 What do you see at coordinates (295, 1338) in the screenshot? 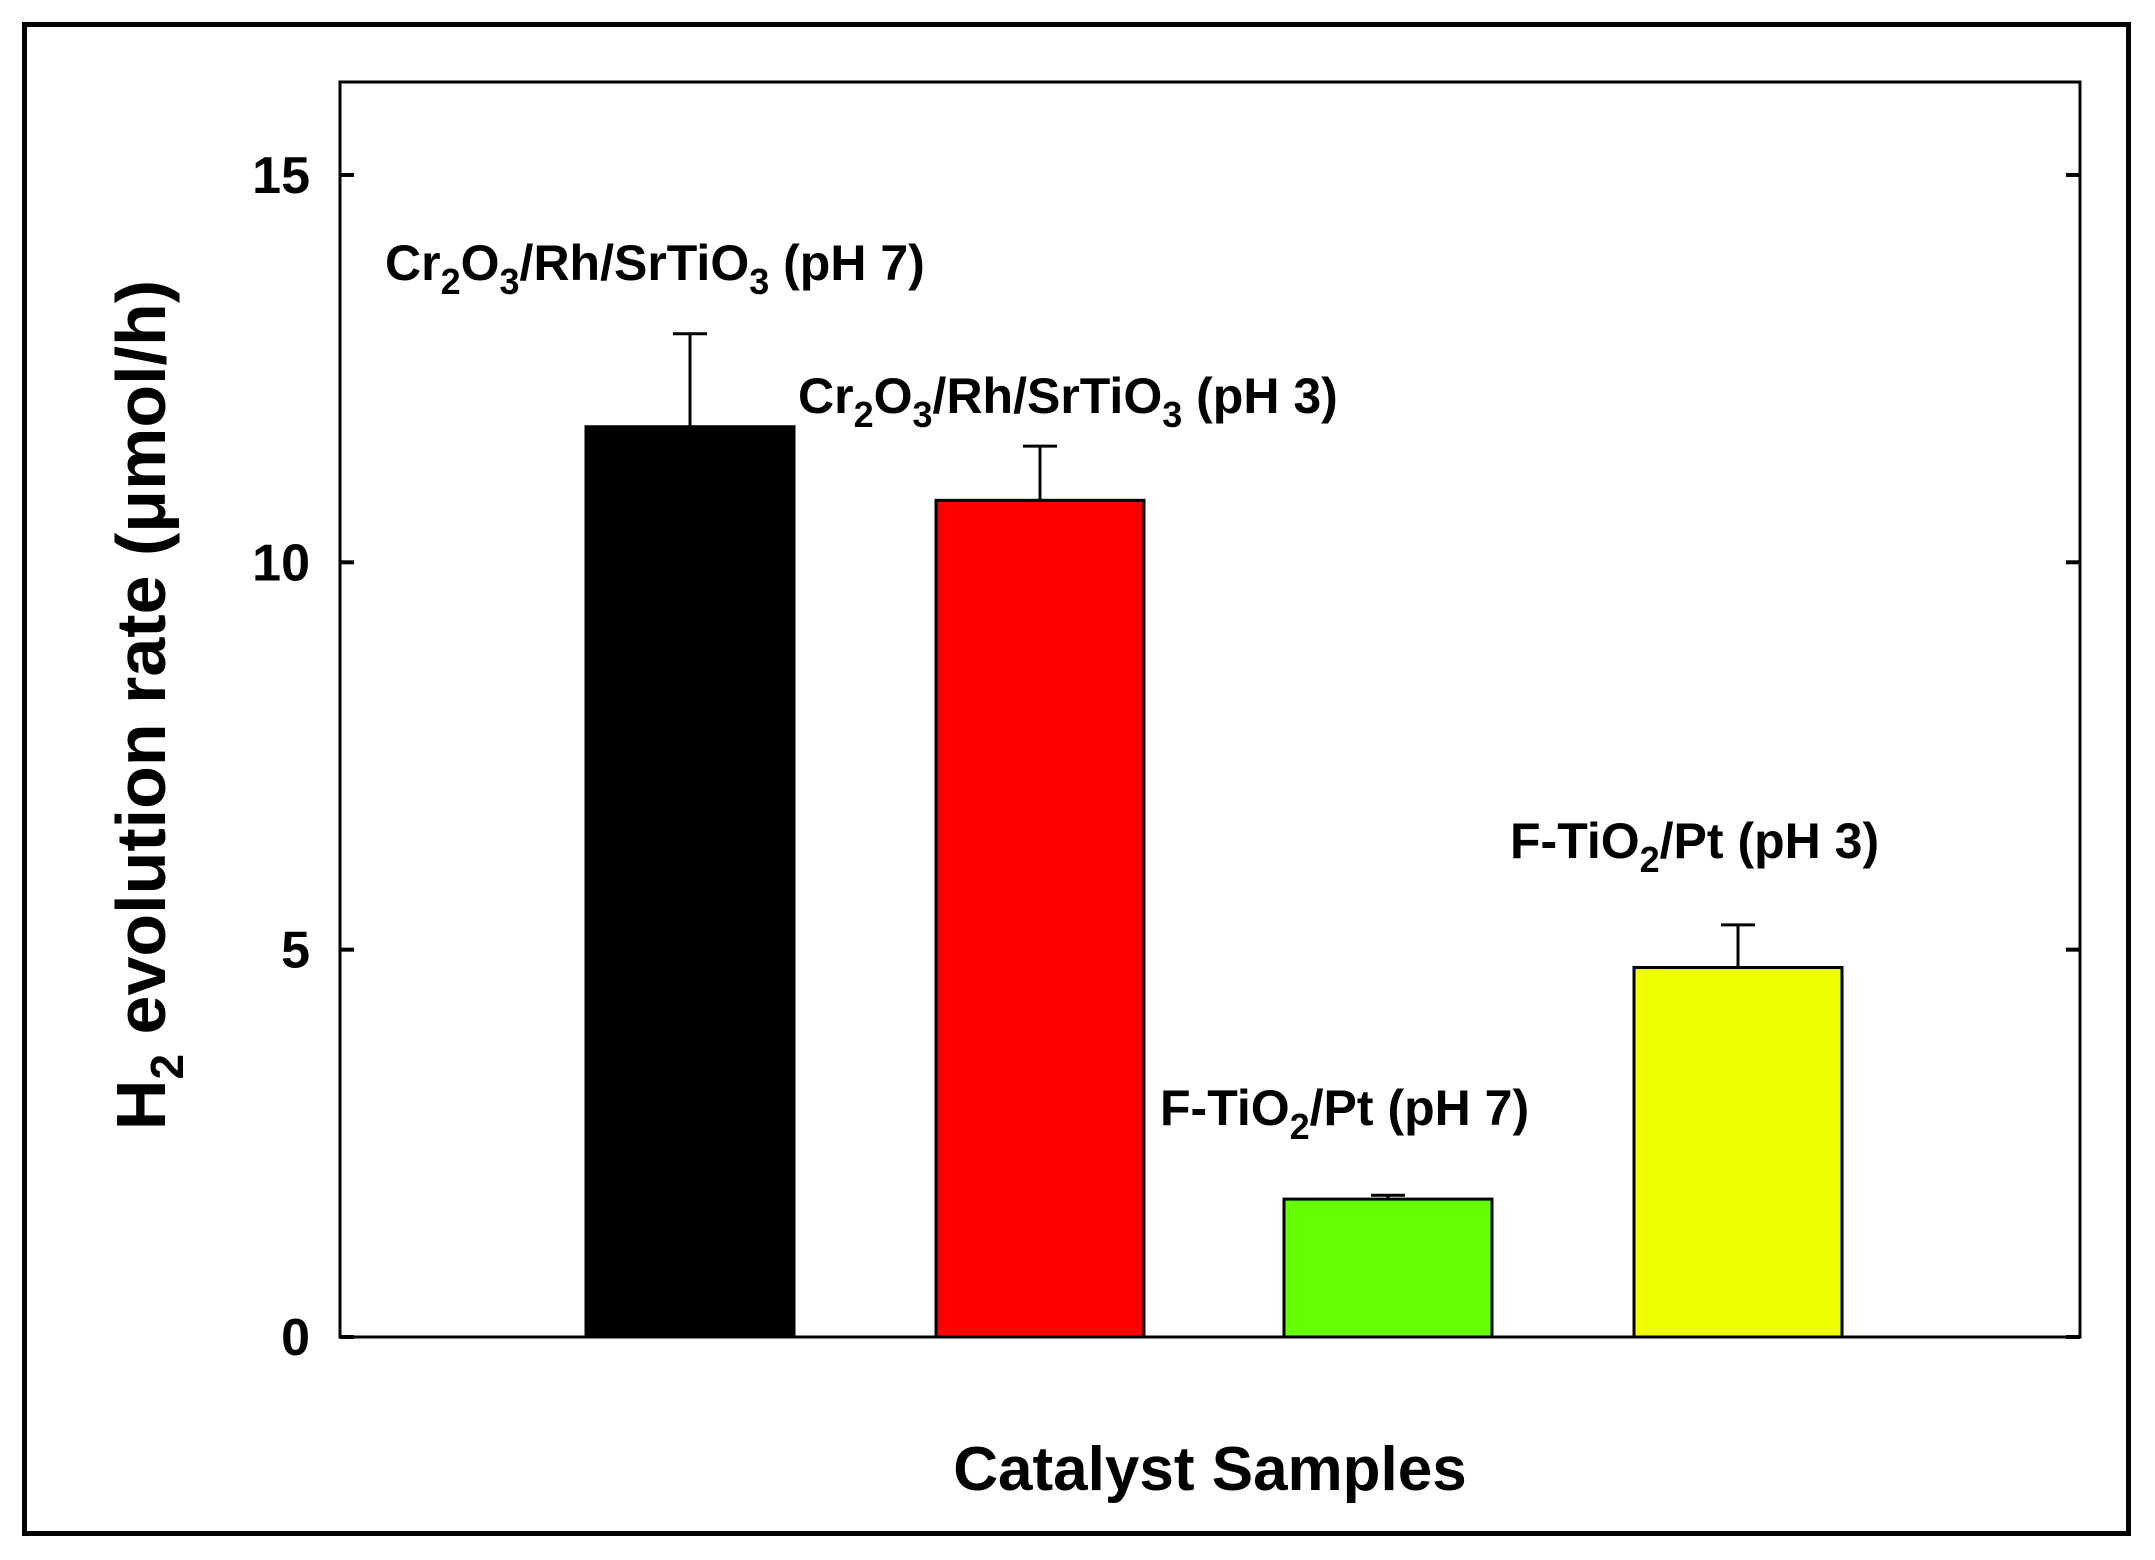
I see `y-tick-label-0: 0` at bounding box center [295, 1338].